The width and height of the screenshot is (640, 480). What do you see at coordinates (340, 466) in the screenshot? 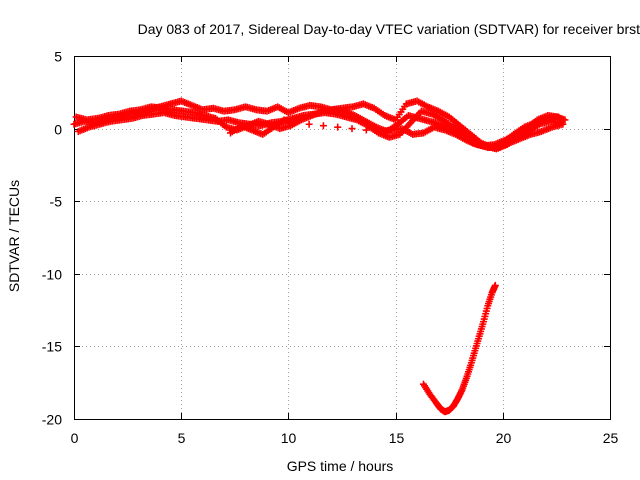
I see `x-axis-label: GPS time / hours` at bounding box center [340, 466].